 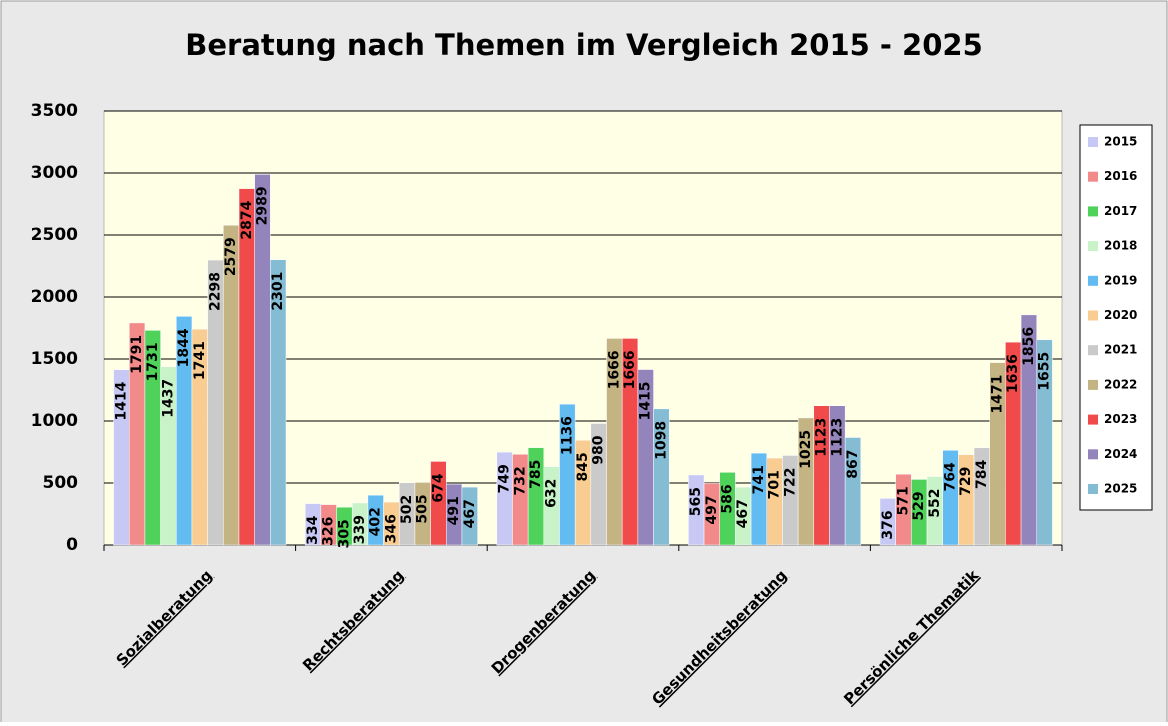 What do you see at coordinates (599, 449) in the screenshot?
I see `value-label: 980` at bounding box center [599, 449].